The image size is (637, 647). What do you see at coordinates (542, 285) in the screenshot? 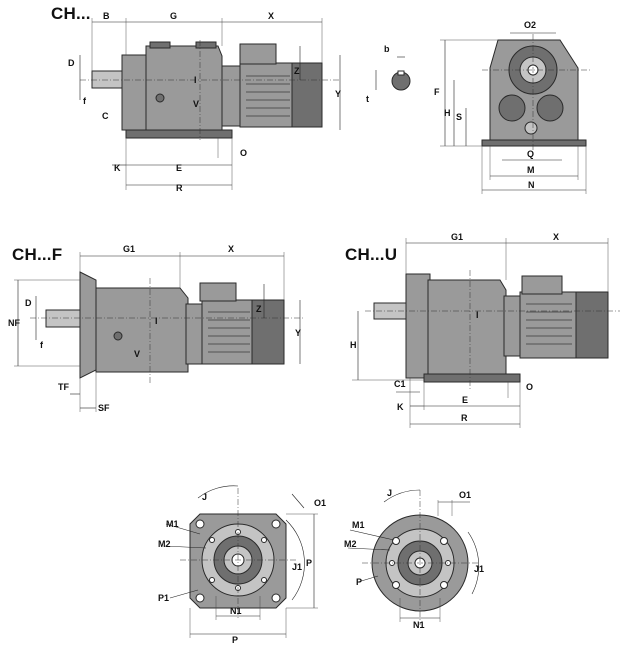
I see `chu-terminal-box` at bounding box center [542, 285].